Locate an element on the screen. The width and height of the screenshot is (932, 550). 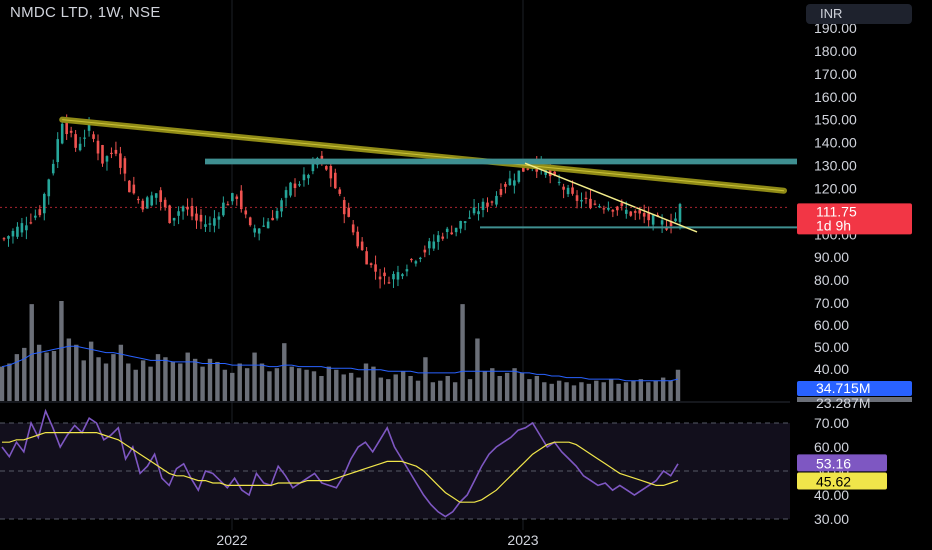
last-price-label: 111.75 is located at coordinates (836, 211).